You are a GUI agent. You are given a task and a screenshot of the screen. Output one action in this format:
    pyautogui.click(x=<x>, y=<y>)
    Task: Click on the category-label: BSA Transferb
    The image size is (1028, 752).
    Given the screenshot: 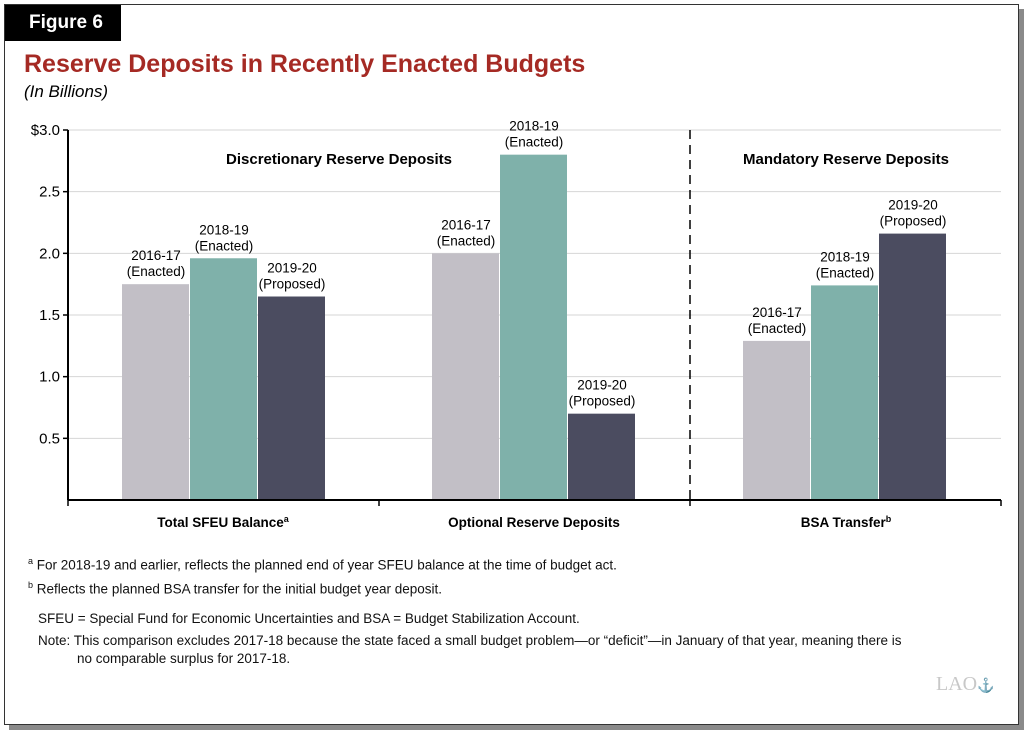 What is the action you would take?
    pyautogui.click(x=846, y=522)
    